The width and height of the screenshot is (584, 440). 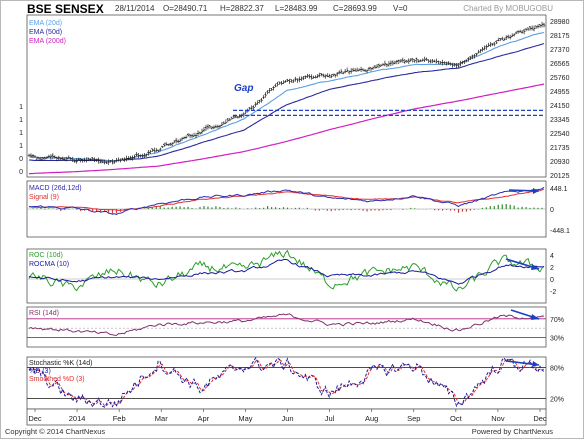 What do you see at coordinates (535, 317) in the screenshot?
I see `rsi-arrow-head` at bounding box center [535, 317].